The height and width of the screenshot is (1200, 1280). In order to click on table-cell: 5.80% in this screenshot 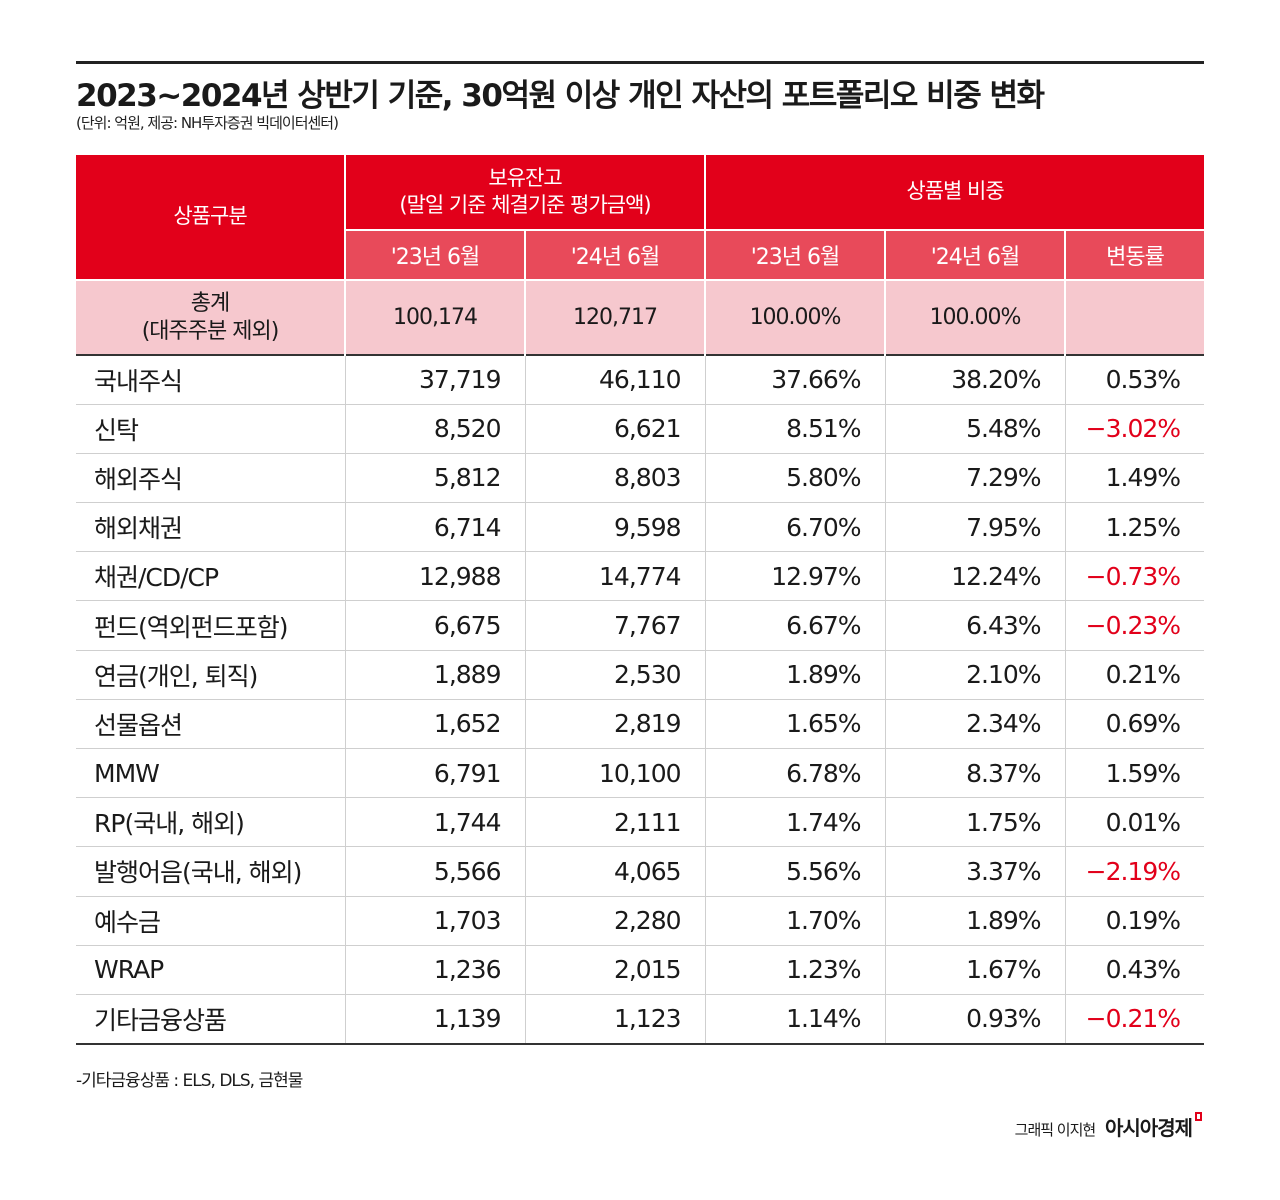, I will do `click(795, 478)`.